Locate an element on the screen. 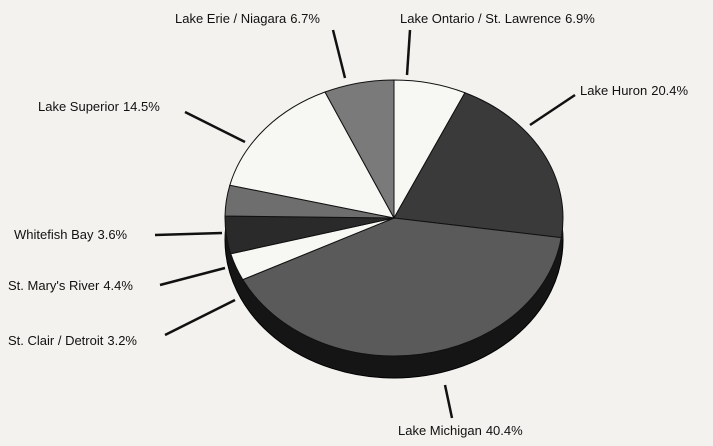 The height and width of the screenshot is (446, 713). slice-name: Lake Huron is located at coordinates (613, 90).